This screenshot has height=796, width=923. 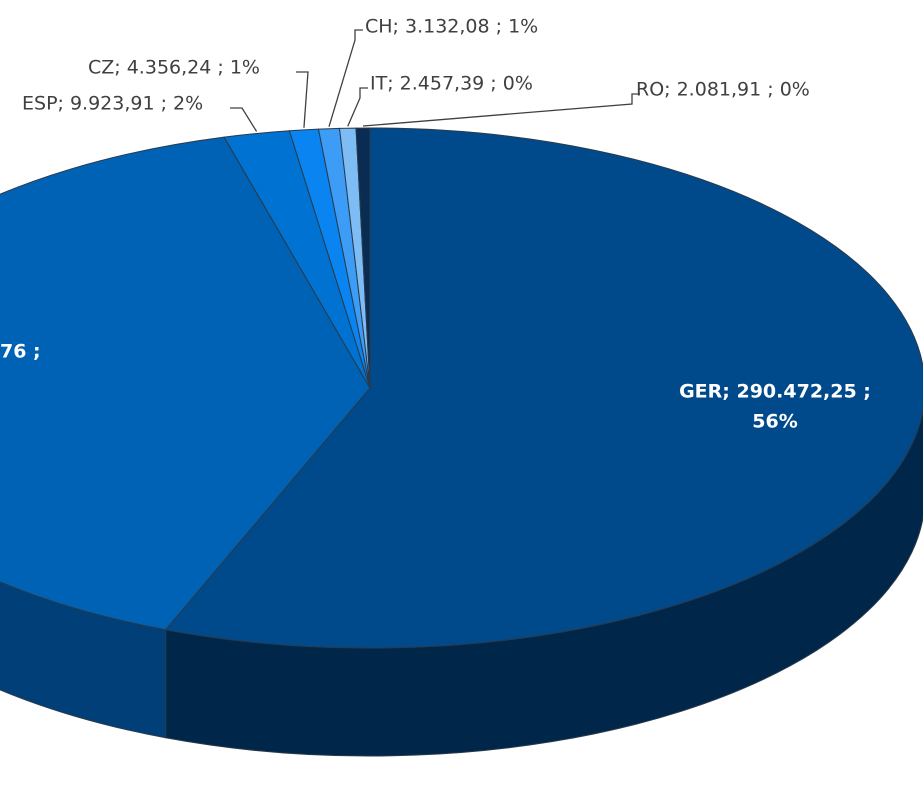 What do you see at coordinates (723, 90) in the screenshot?
I see `data-label: RO; 2.081,91 ; 0%` at bounding box center [723, 90].